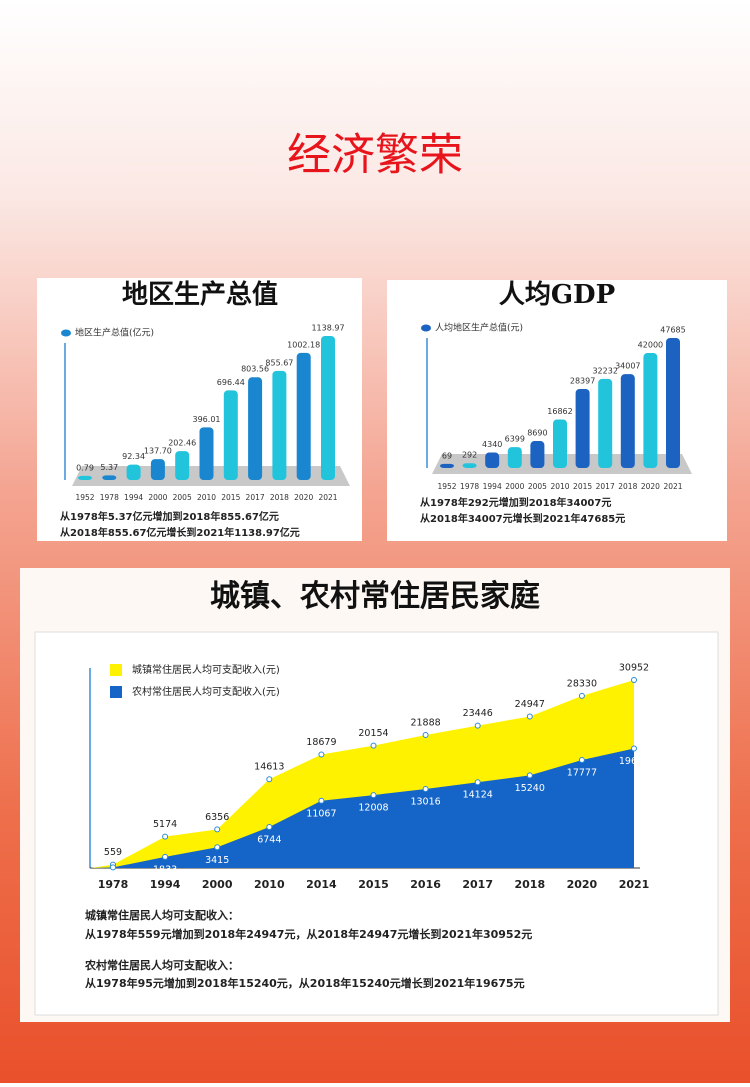 Image resolution: width=750 pixels, height=1087 pixels. Describe the element at coordinates (279, 362) in the screenshot. I see `value-label: 855.67` at that location.